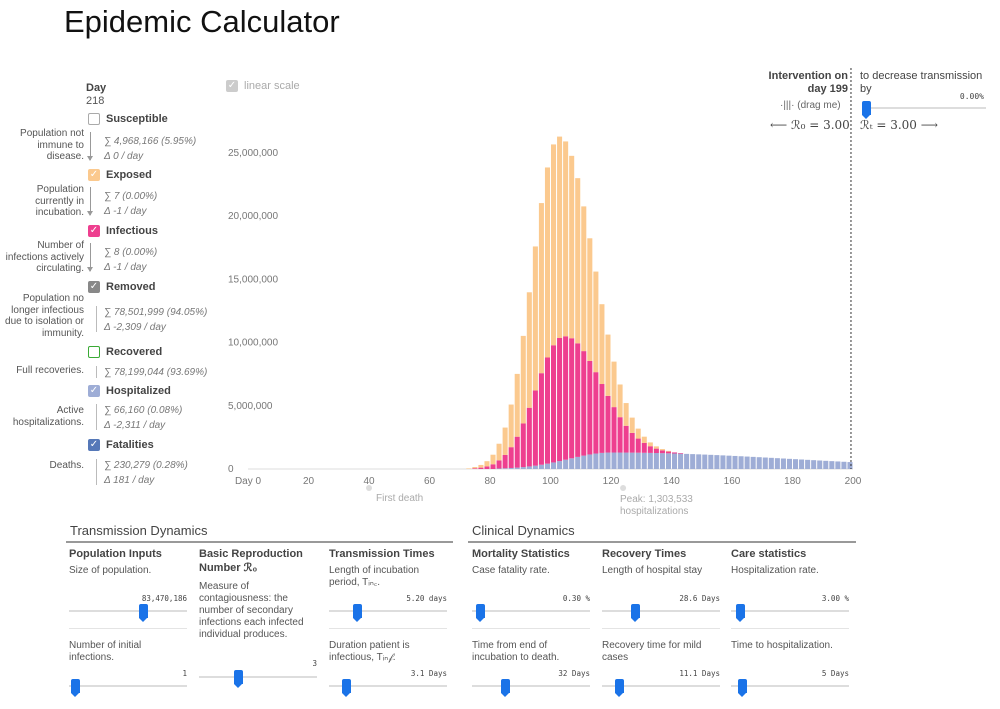  Describe the element at coordinates (516, 651) in the screenshot. I see `control-description: Time from end of incubation to death.` at that location.